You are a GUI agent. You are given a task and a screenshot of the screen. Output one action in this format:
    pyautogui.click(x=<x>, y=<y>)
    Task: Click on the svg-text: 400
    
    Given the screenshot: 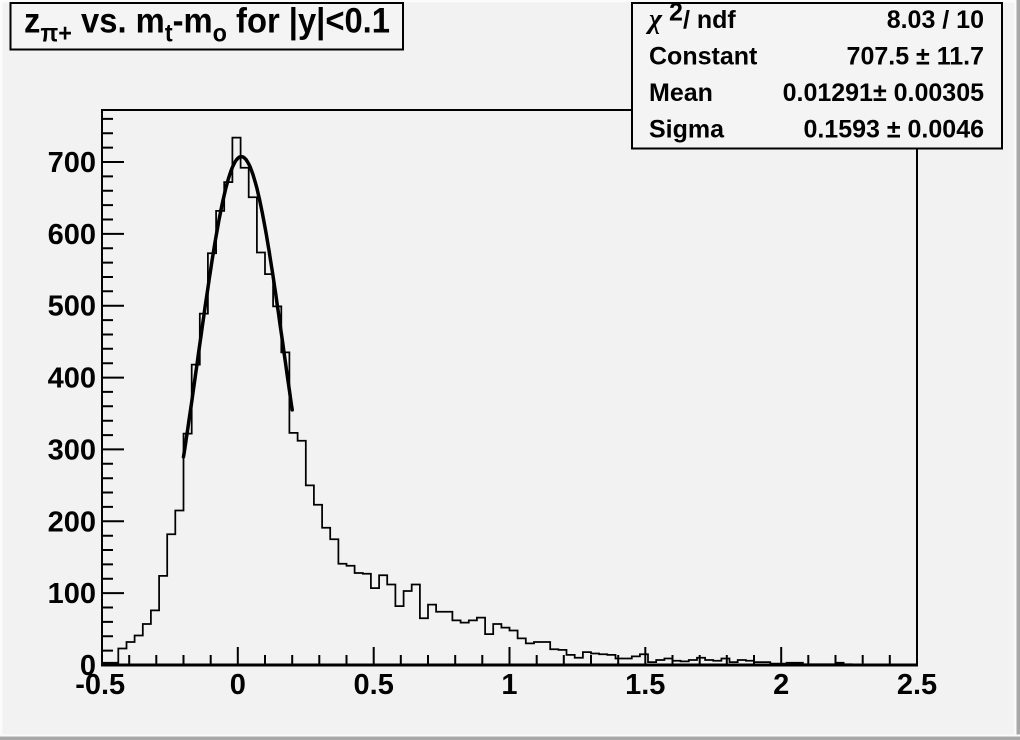 What is the action you would take?
    pyautogui.click(x=72, y=379)
    